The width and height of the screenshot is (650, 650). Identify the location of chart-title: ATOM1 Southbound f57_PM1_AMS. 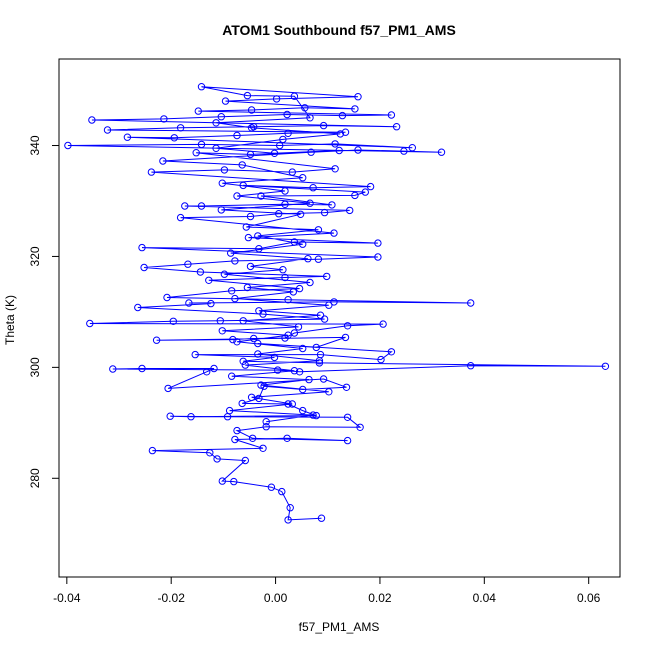
(339, 30).